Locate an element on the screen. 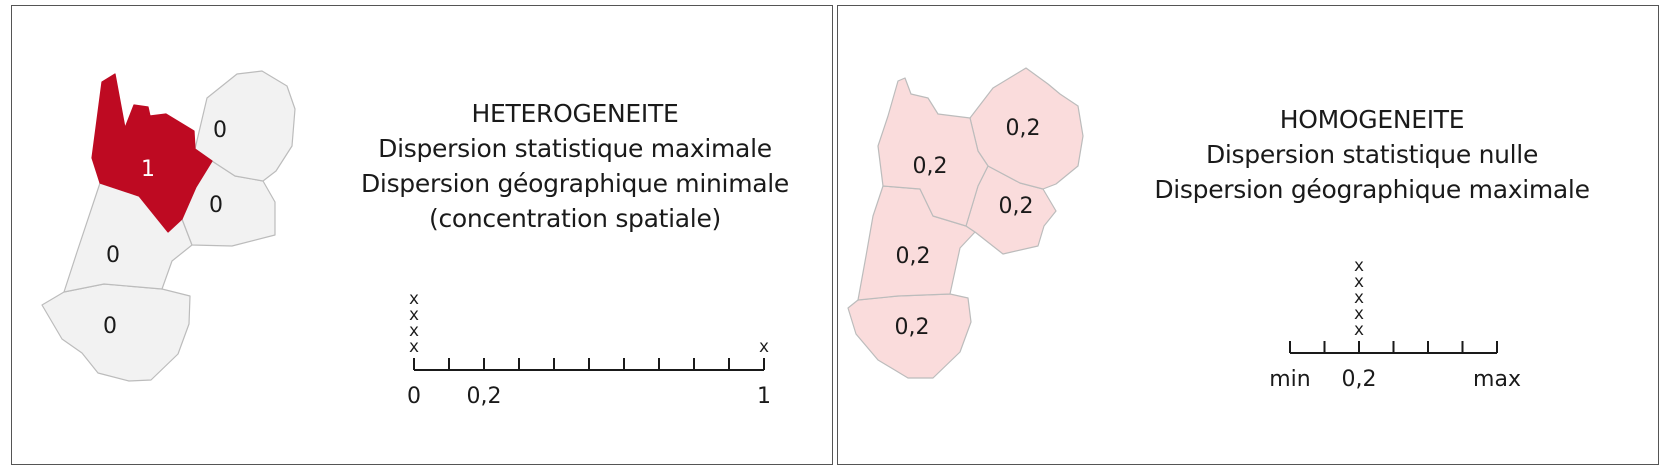  axis-label-end: 1 is located at coordinates (764, 396).